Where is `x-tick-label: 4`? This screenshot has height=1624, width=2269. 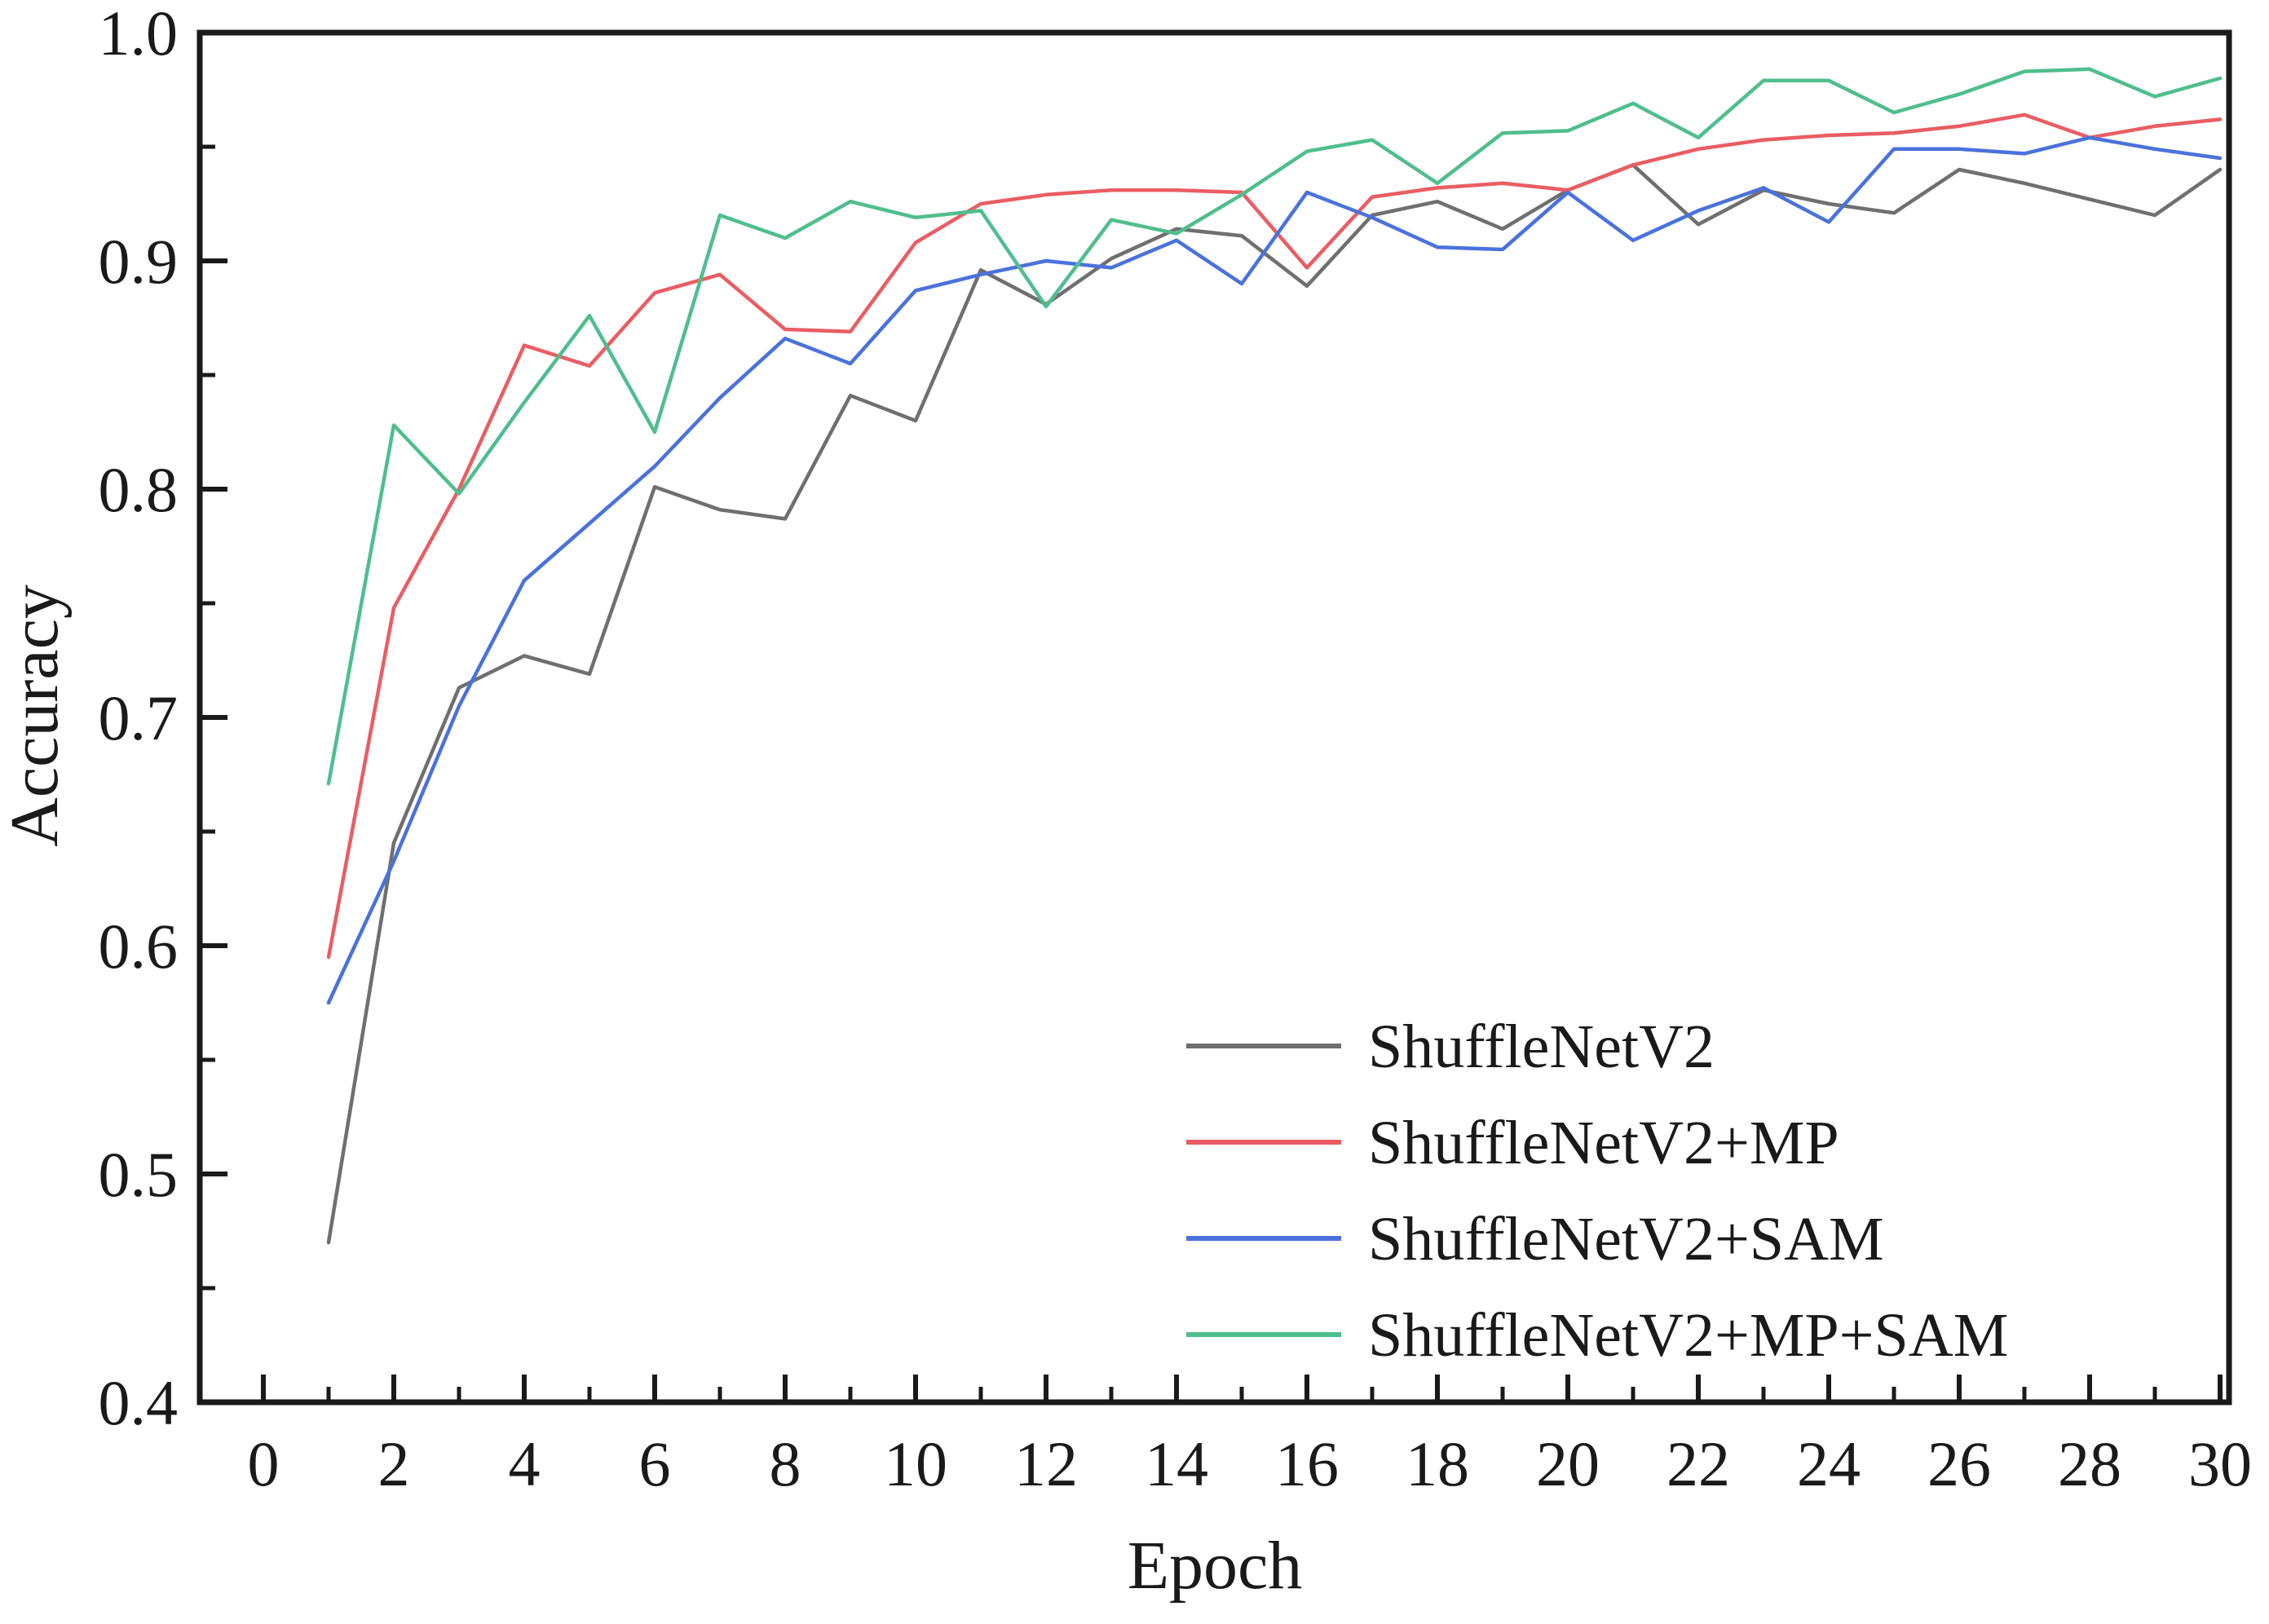 x-tick-label: 4 is located at coordinates (525, 1463).